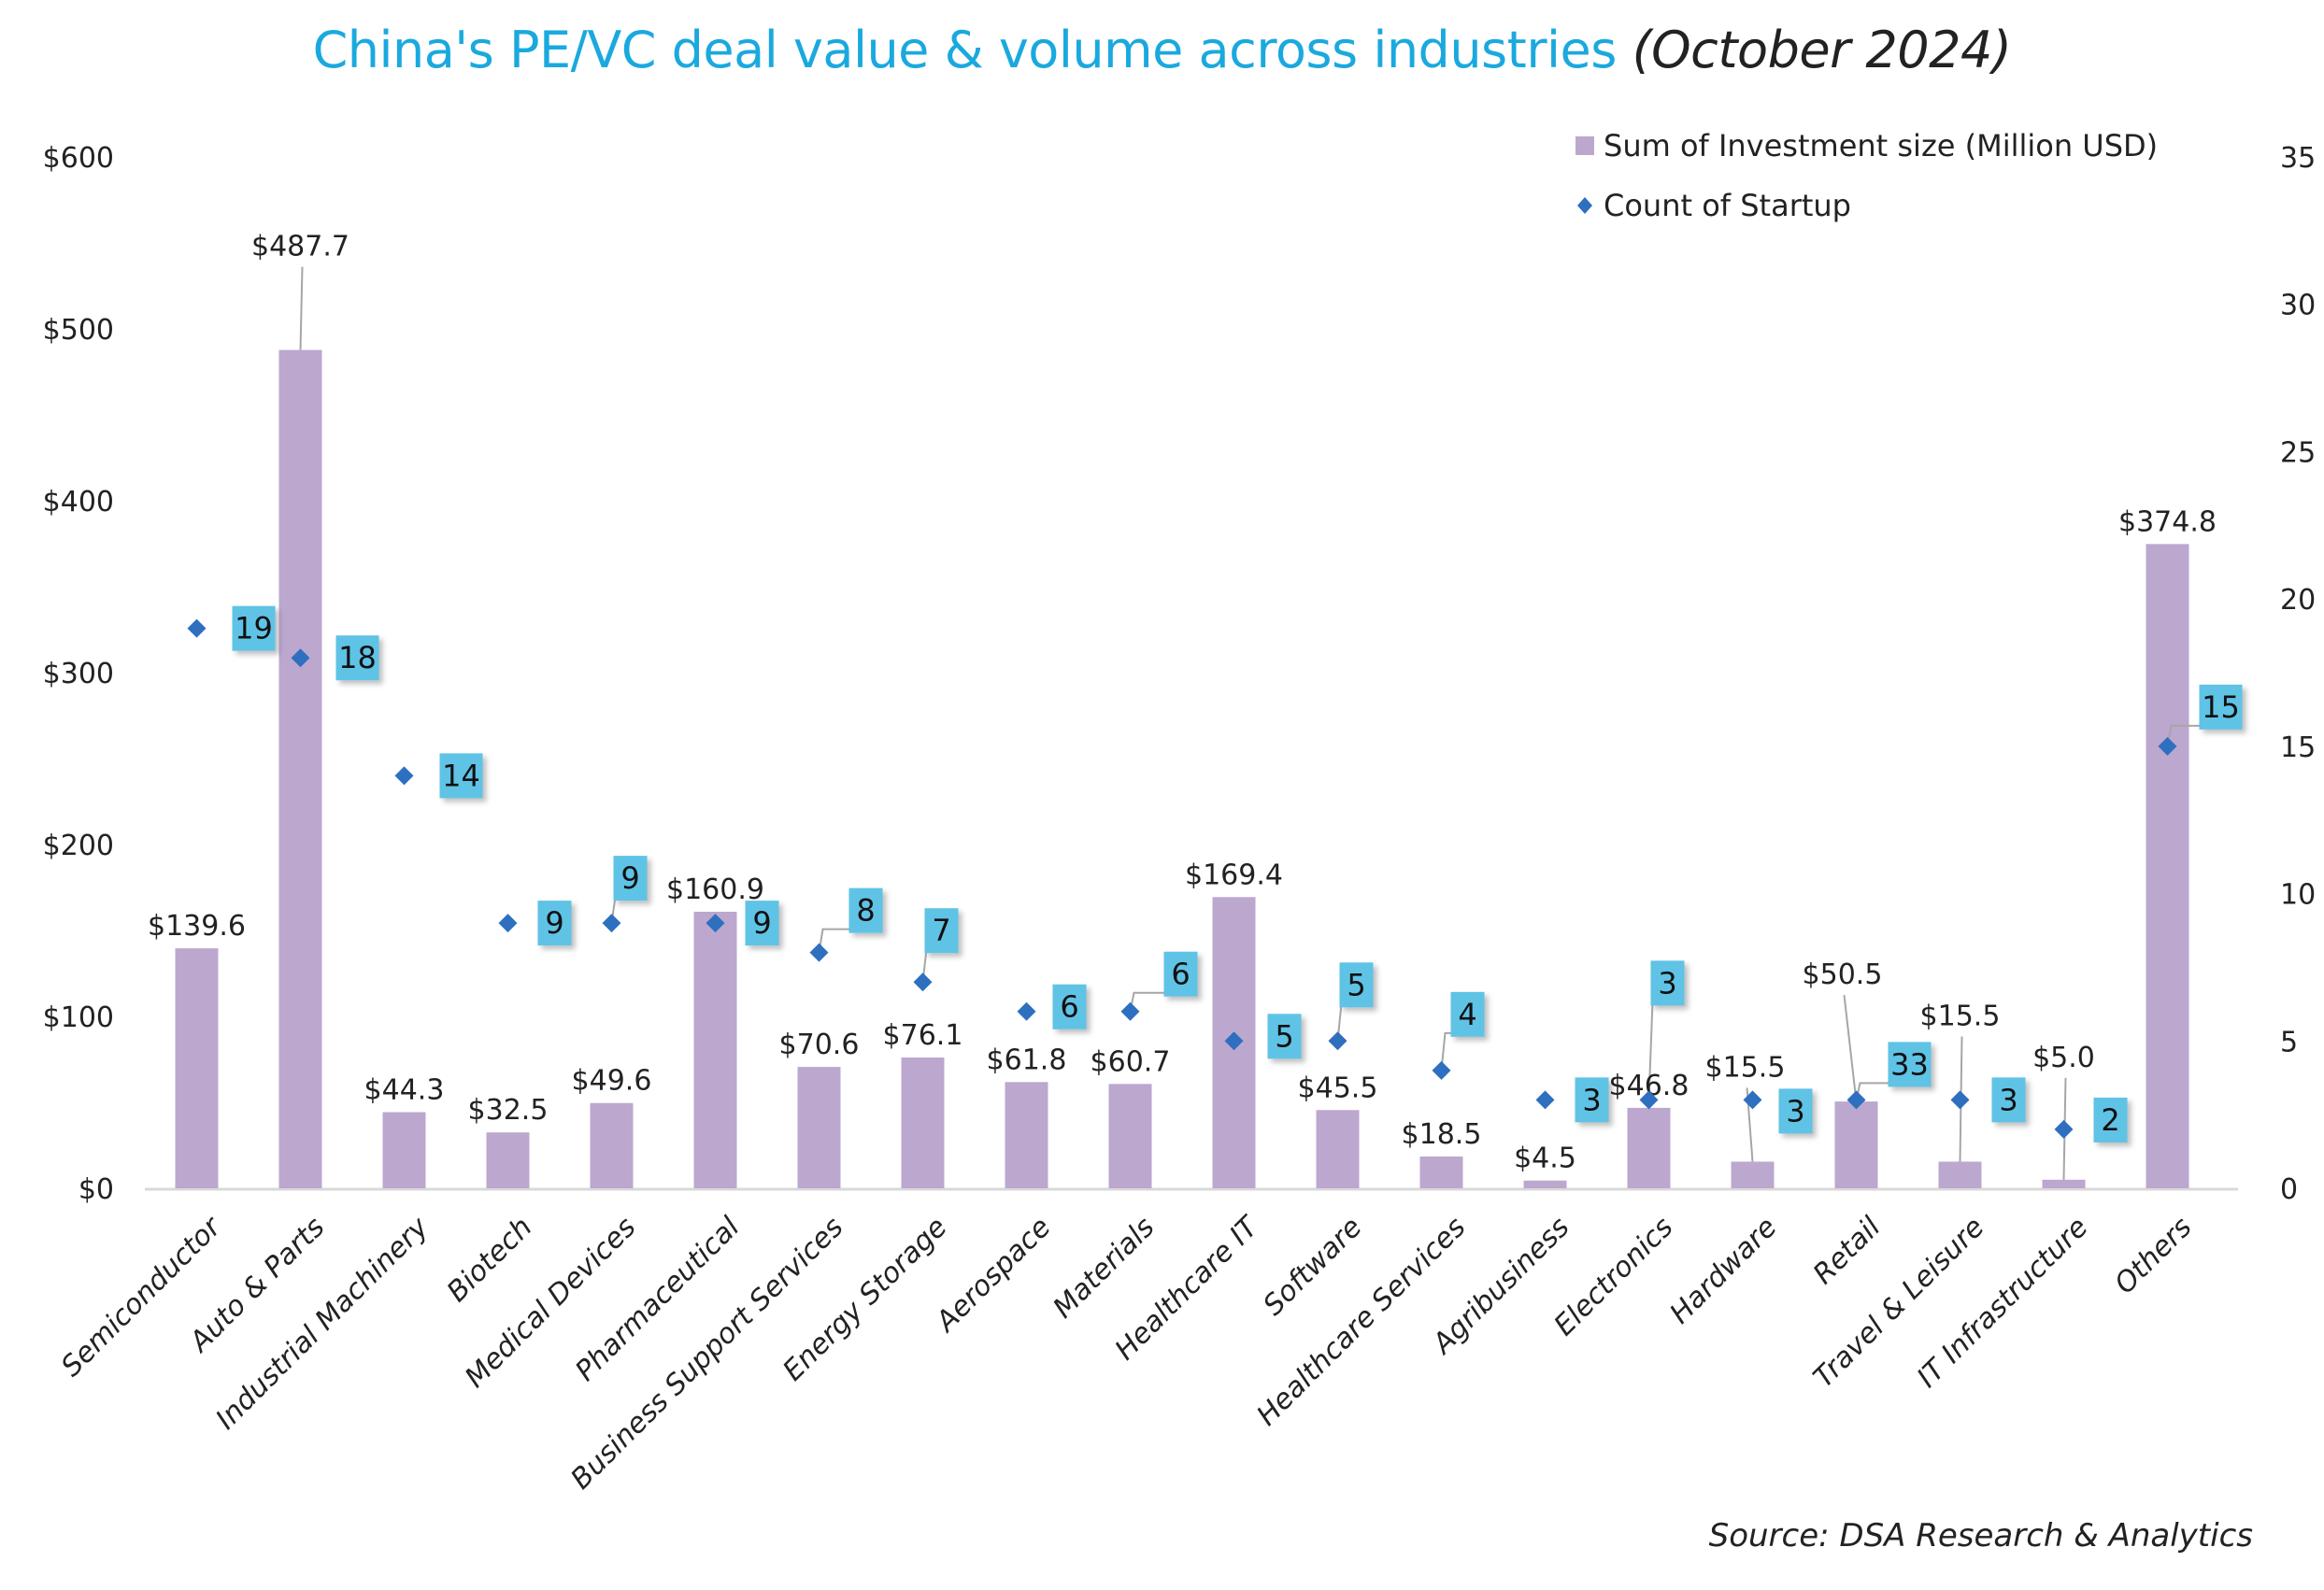  What do you see at coordinates (1727, 205) in the screenshot?
I see `legend-entry-count: Count of Startup` at bounding box center [1727, 205].